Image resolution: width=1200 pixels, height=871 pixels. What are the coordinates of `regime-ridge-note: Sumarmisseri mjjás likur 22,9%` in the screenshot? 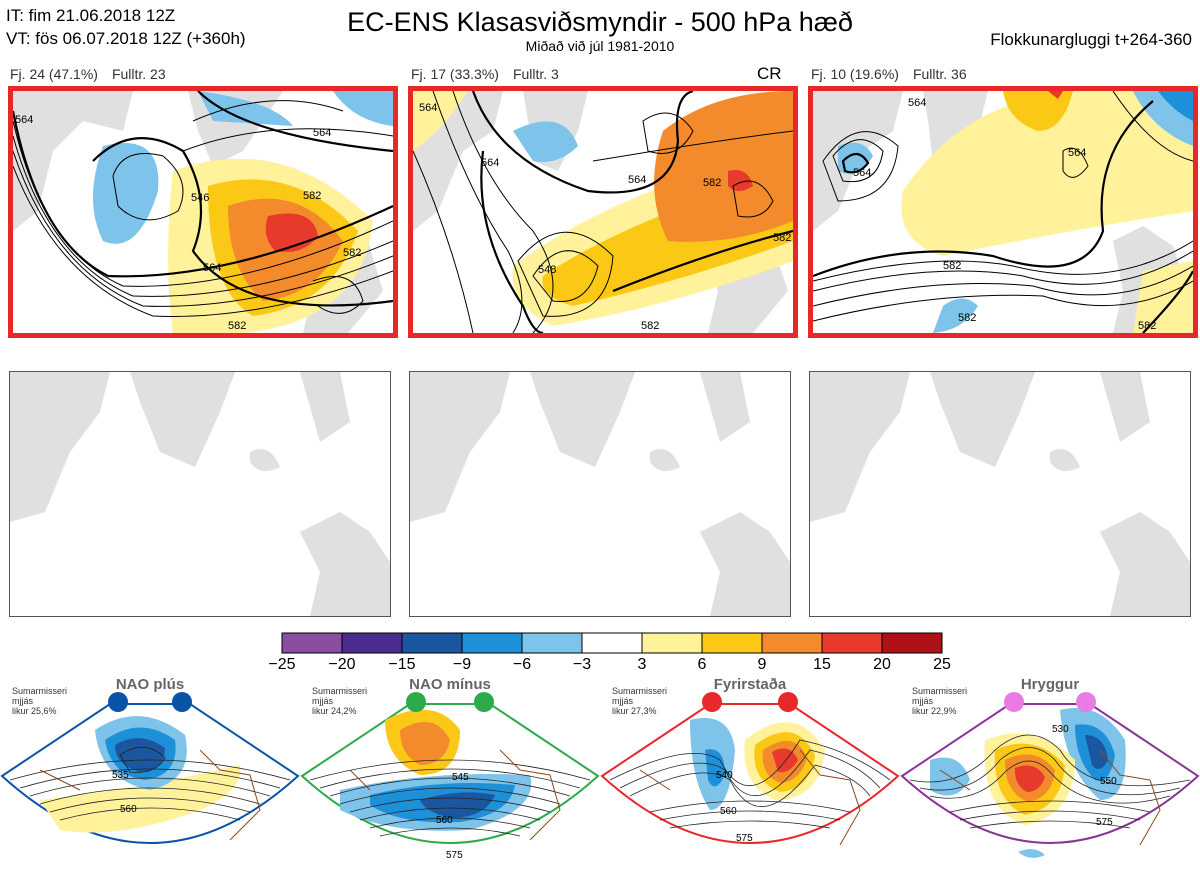 It's located at (939, 701).